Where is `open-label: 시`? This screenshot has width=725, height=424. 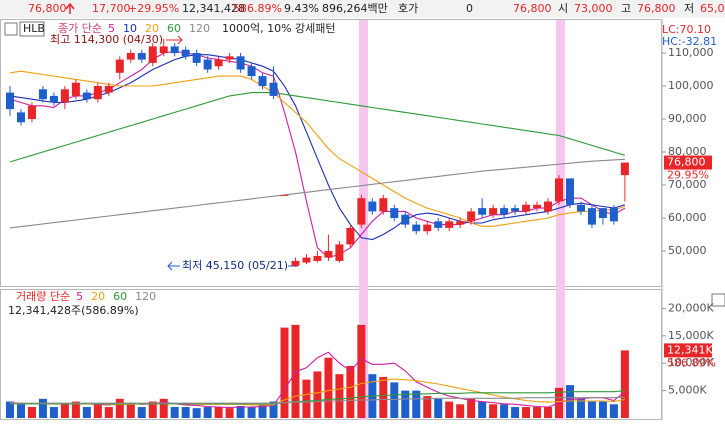
open-label: 시 is located at coordinates (563, 8).